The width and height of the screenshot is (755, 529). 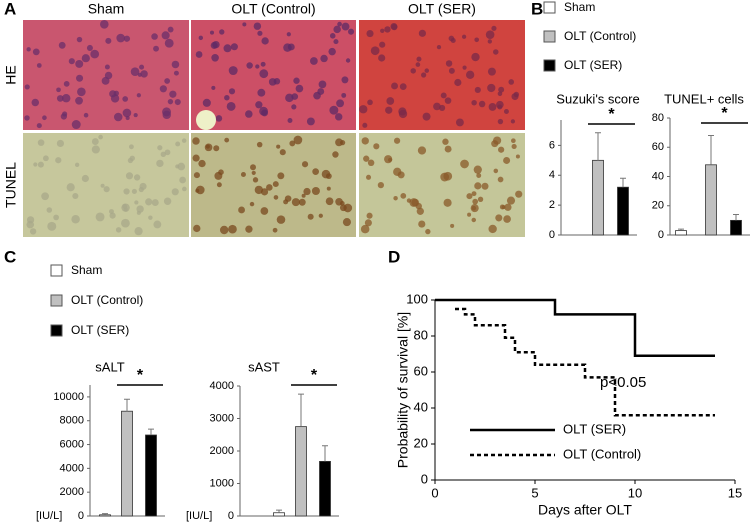 I want to click on y-tick-label: 20, so click(x=421, y=442).